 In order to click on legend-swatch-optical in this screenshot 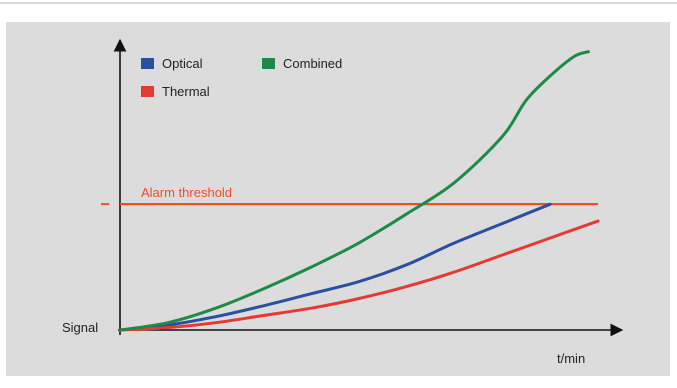, I will do `click(147, 63)`.